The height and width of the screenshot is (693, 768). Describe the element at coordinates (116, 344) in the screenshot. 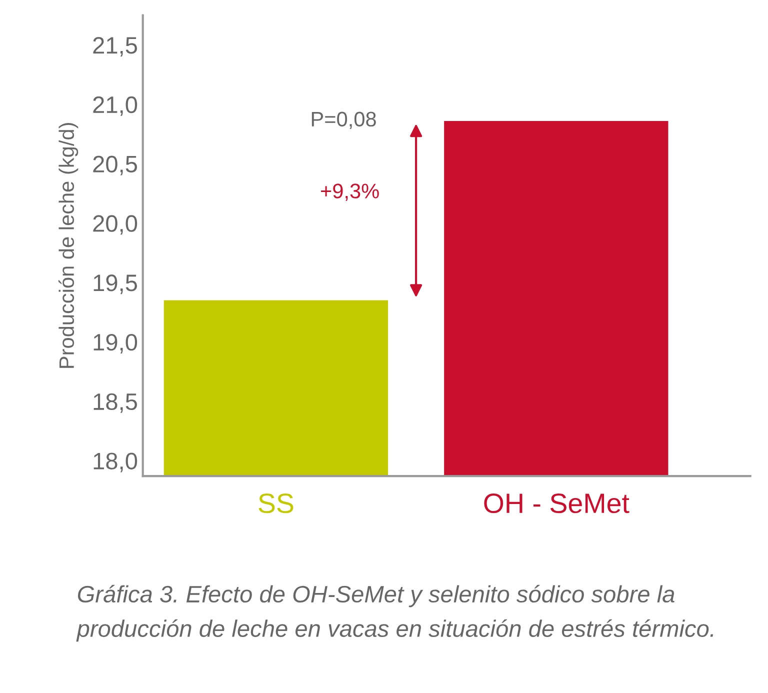

I see `y-tick-label: 19,0` at that location.